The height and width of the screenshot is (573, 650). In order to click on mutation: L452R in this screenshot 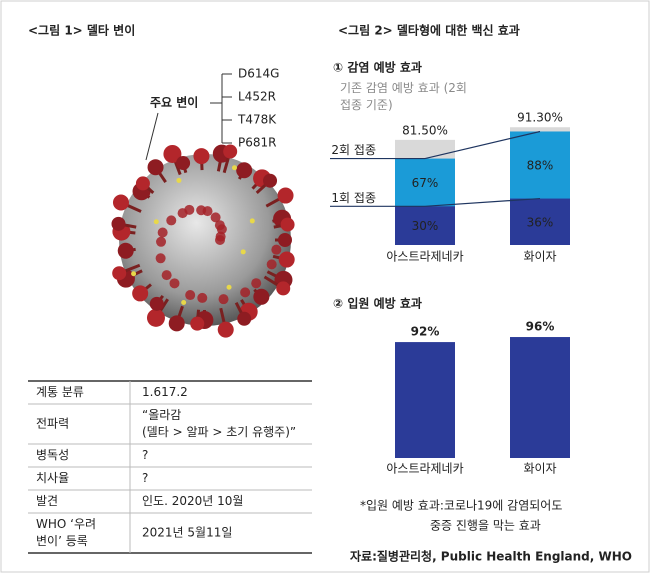, I will do `click(257, 97)`.